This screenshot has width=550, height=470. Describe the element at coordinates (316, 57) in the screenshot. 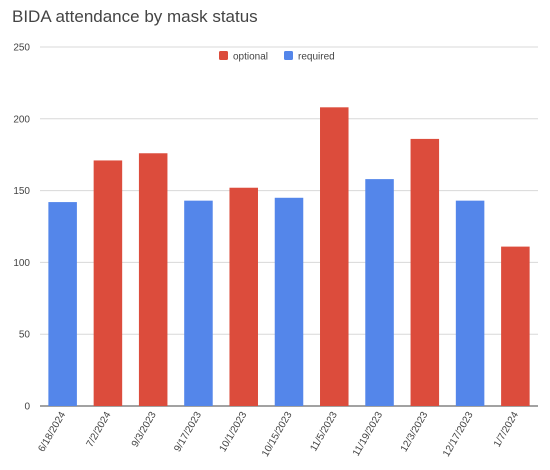

I see `legend-label-required: required` at that location.